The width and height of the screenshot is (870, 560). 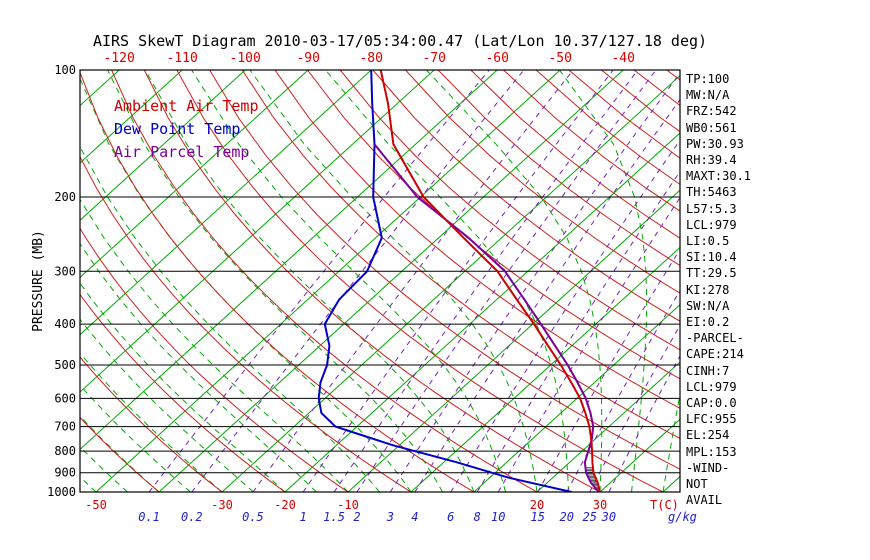 What do you see at coordinates (433, 58) in the screenshot?
I see `top-axis-label: -70` at bounding box center [433, 58].